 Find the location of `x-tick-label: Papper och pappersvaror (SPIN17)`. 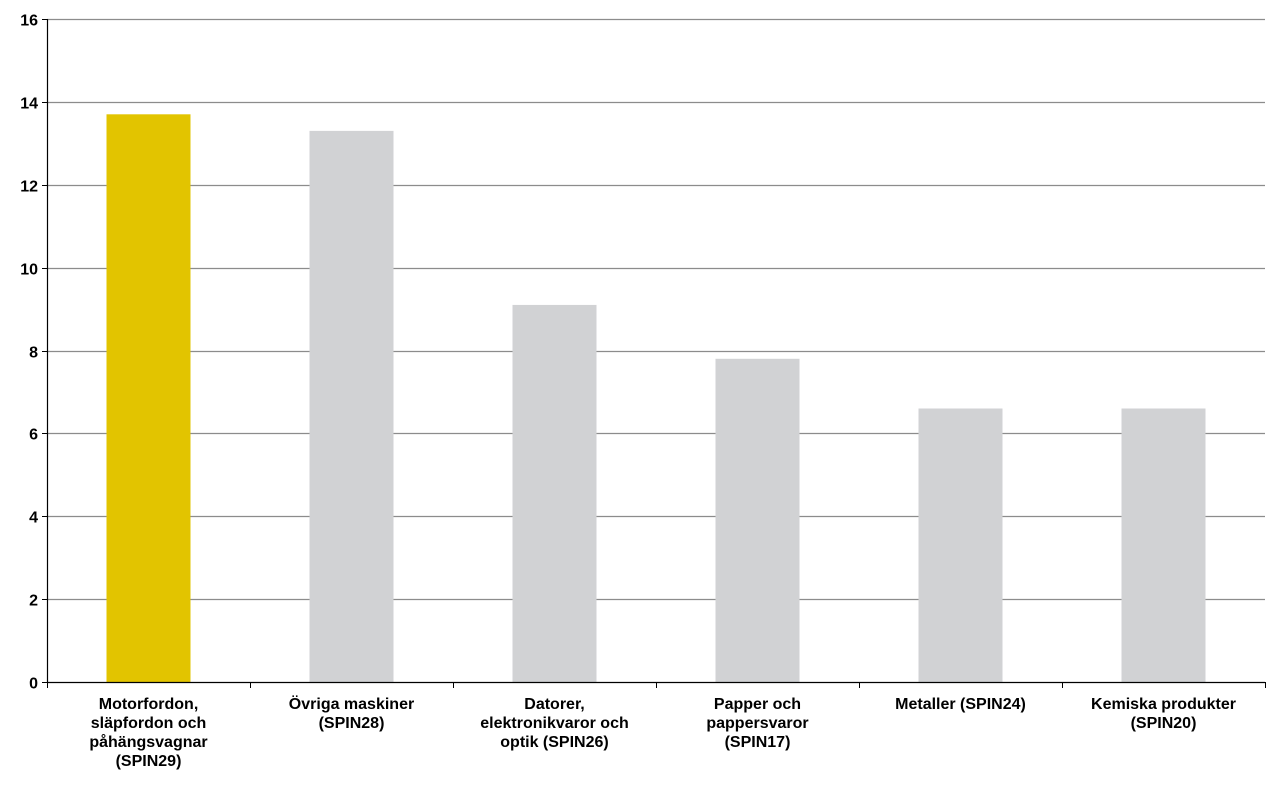

x-tick-label: Papper och pappersvaror (SPIN17) is located at coordinates (757, 723).